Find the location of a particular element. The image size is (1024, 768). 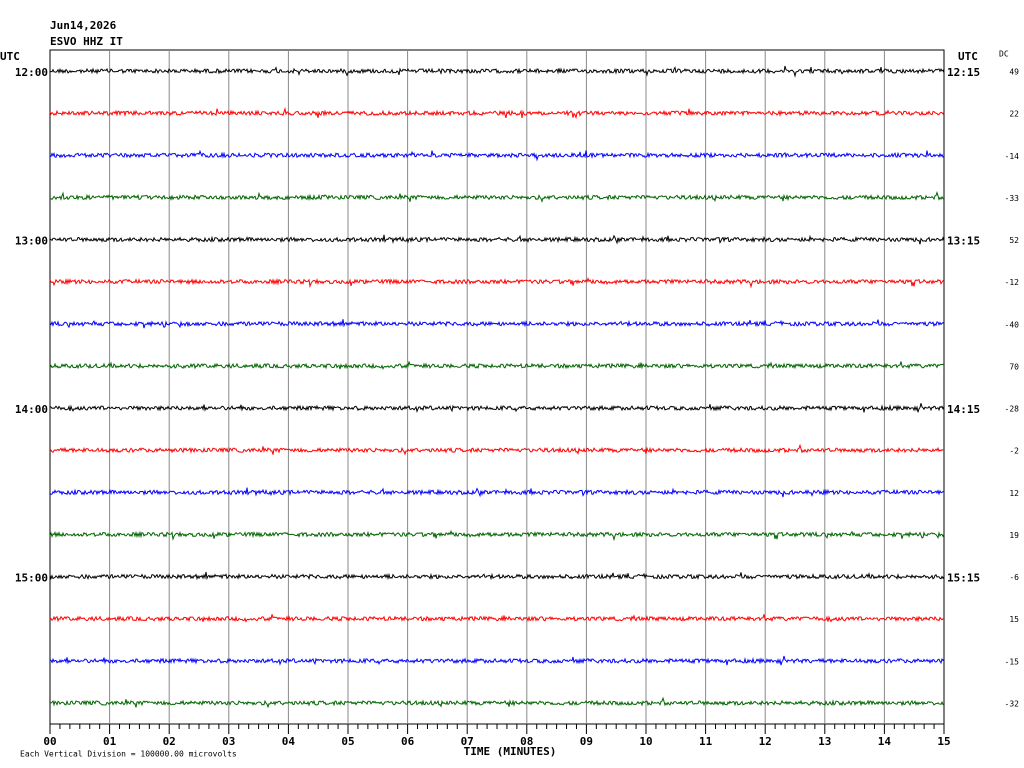

dc-label: -6 is located at coordinates (1014, 577).